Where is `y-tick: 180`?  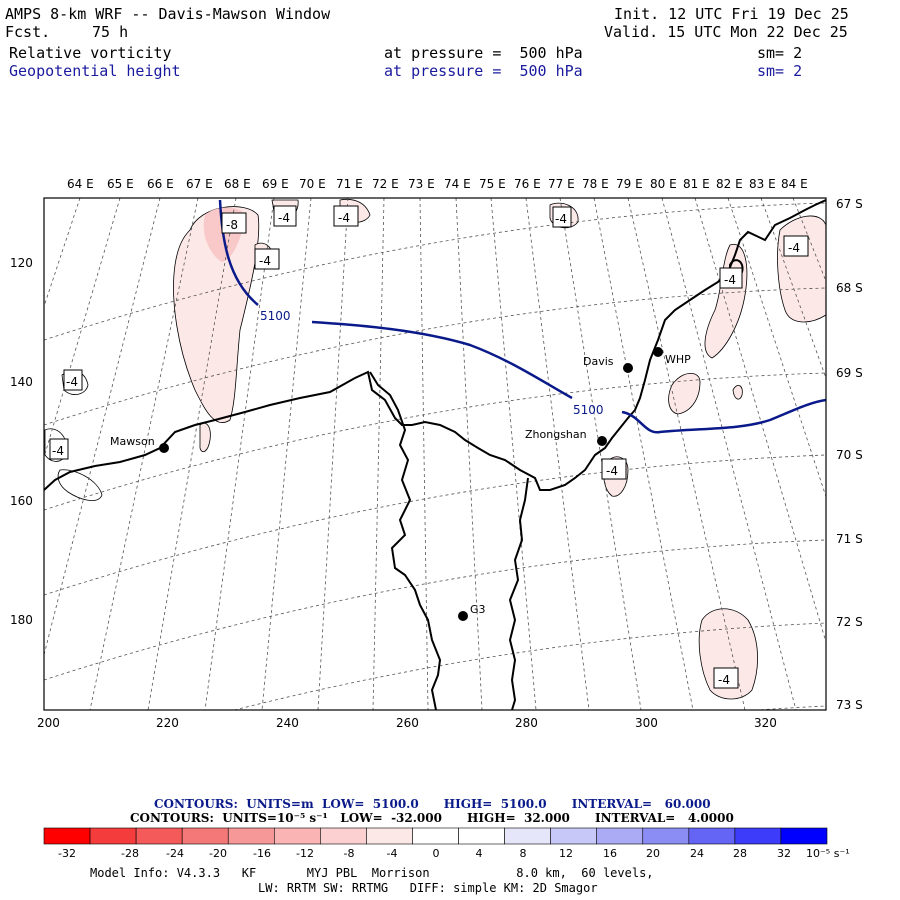 y-tick: 180 is located at coordinates (21, 620).